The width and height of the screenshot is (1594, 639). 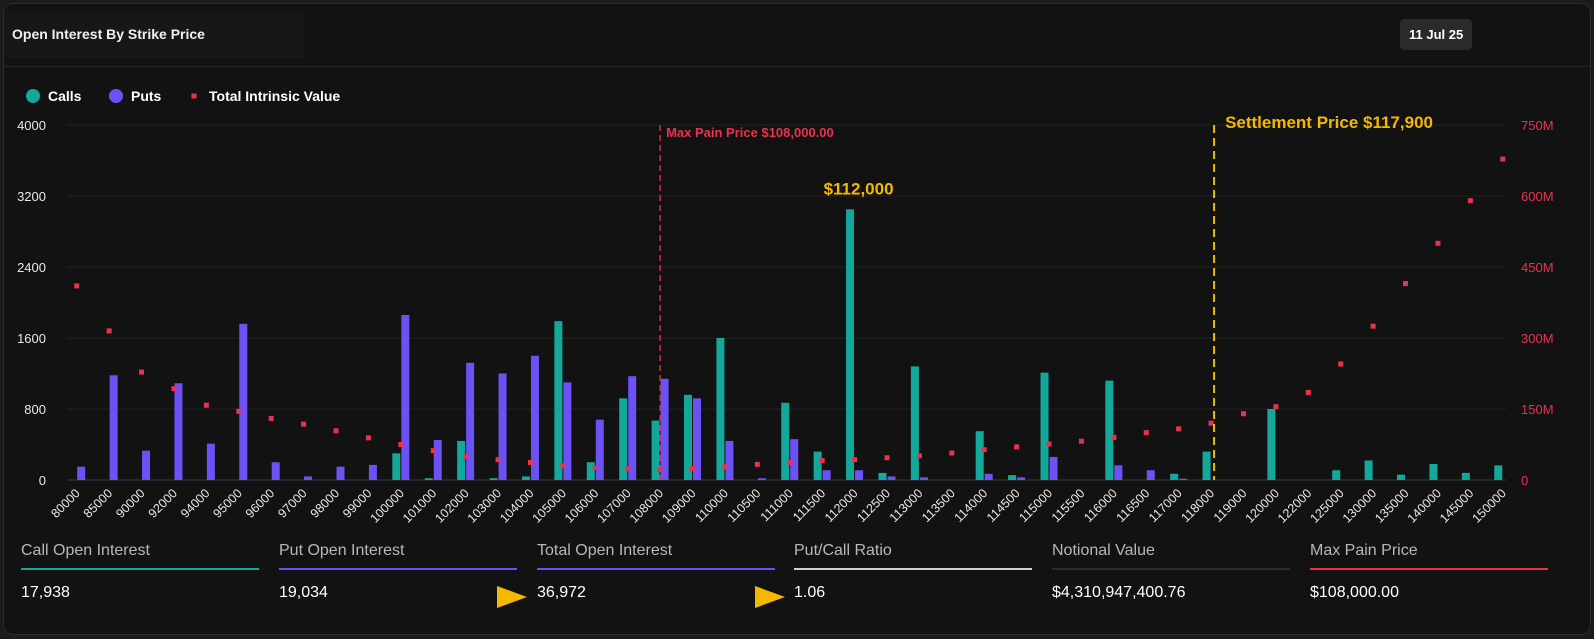 What do you see at coordinates (971, 505) in the screenshot?
I see `x-tick-label: 114000` at bounding box center [971, 505].